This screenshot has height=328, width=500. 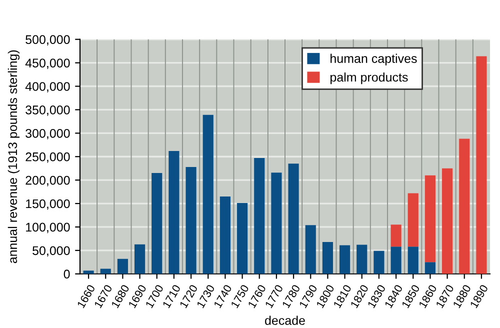 I want to click on y-tick-label: 500,000, so click(x=48, y=40).